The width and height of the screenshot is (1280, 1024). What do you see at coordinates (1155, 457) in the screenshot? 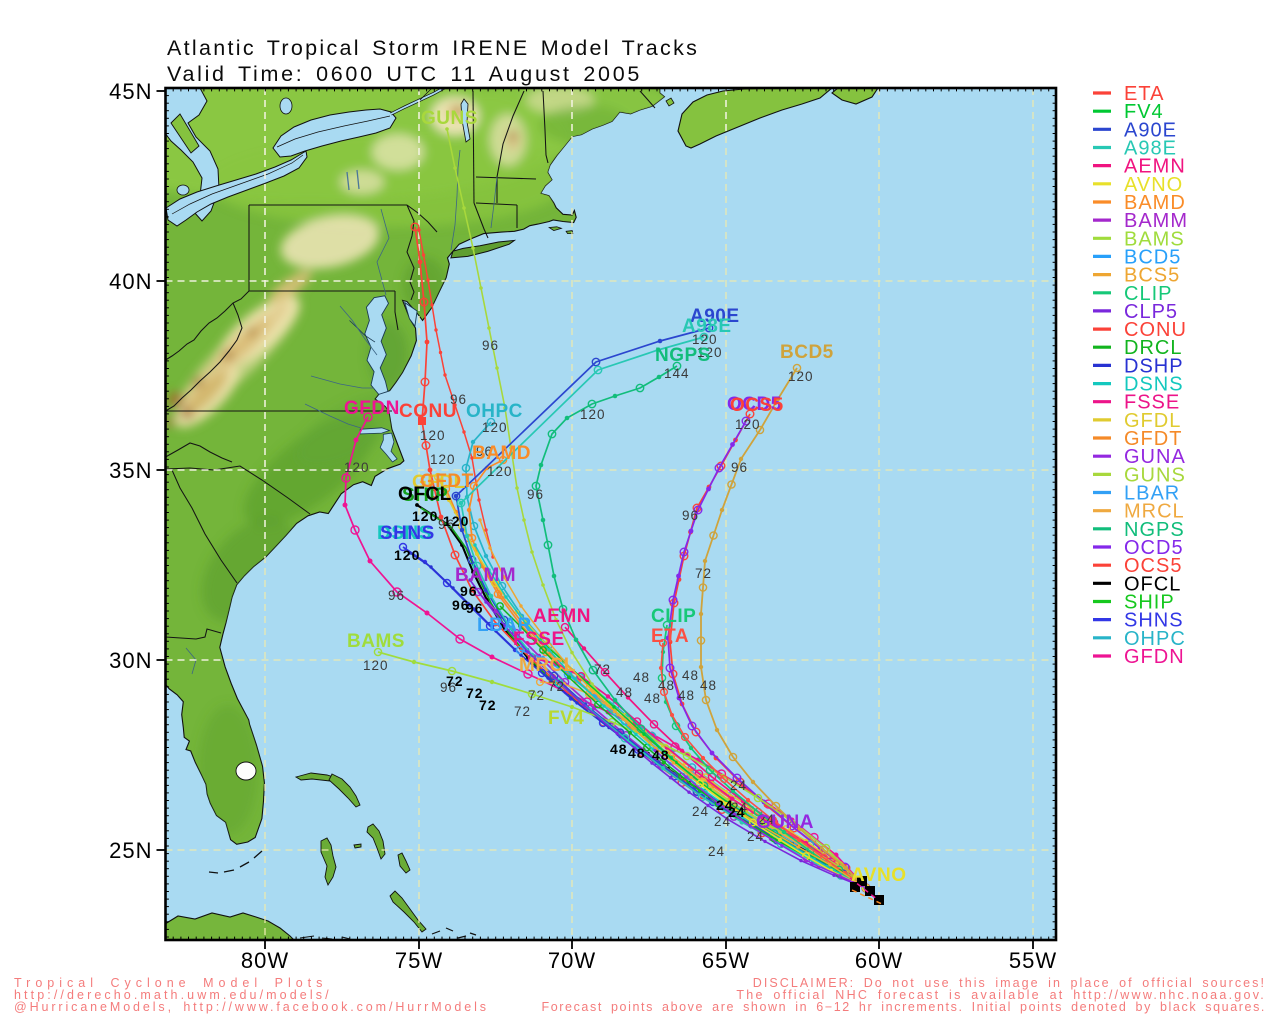
I see `svg-text: GUNA` at bounding box center [1155, 457].